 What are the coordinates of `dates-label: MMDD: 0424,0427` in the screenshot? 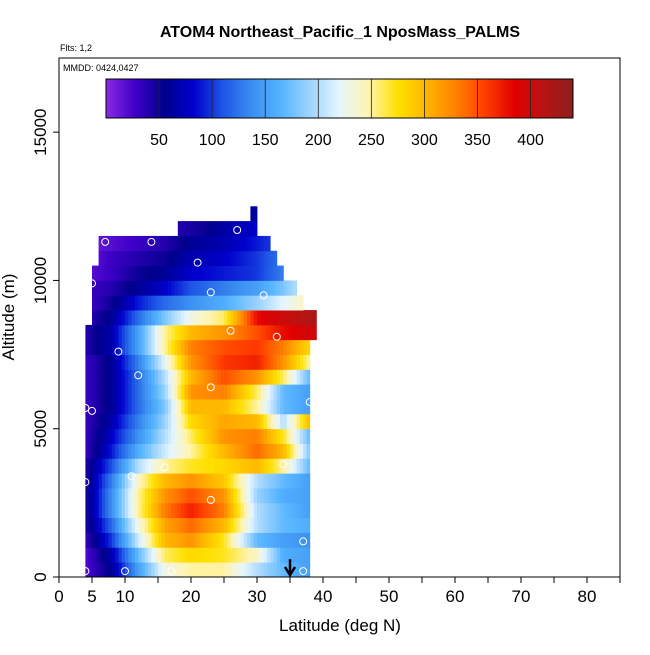 It's located at (101, 68).